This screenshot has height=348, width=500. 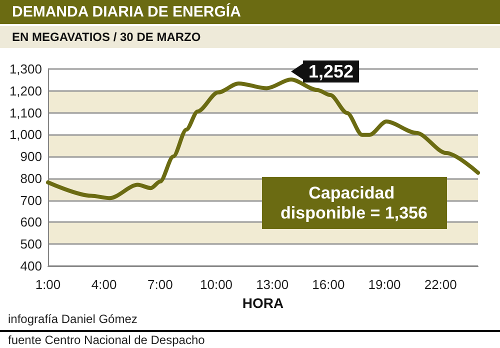 What do you see at coordinates (160, 284) in the screenshot?
I see `x-tick-label: 7:00` at bounding box center [160, 284].